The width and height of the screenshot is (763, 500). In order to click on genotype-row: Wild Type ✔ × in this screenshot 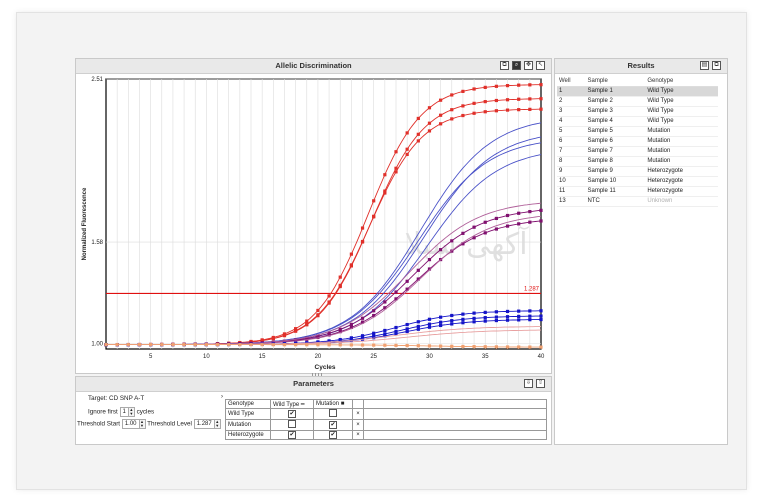, I will do `click(386, 414)`.